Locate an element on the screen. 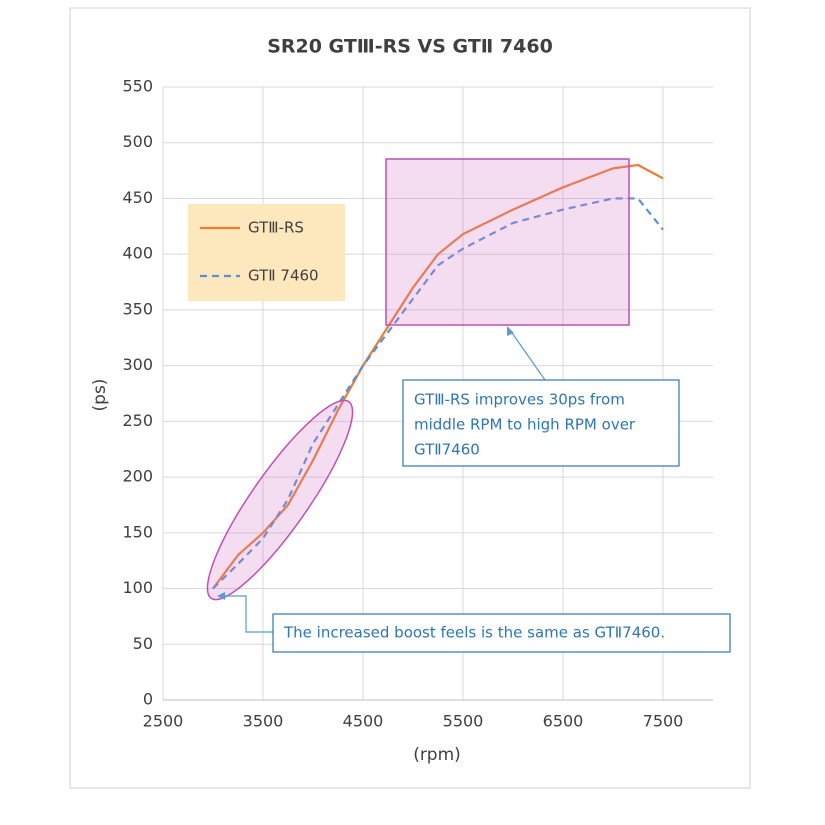  y-axis-label: (ps) is located at coordinates (100, 395).